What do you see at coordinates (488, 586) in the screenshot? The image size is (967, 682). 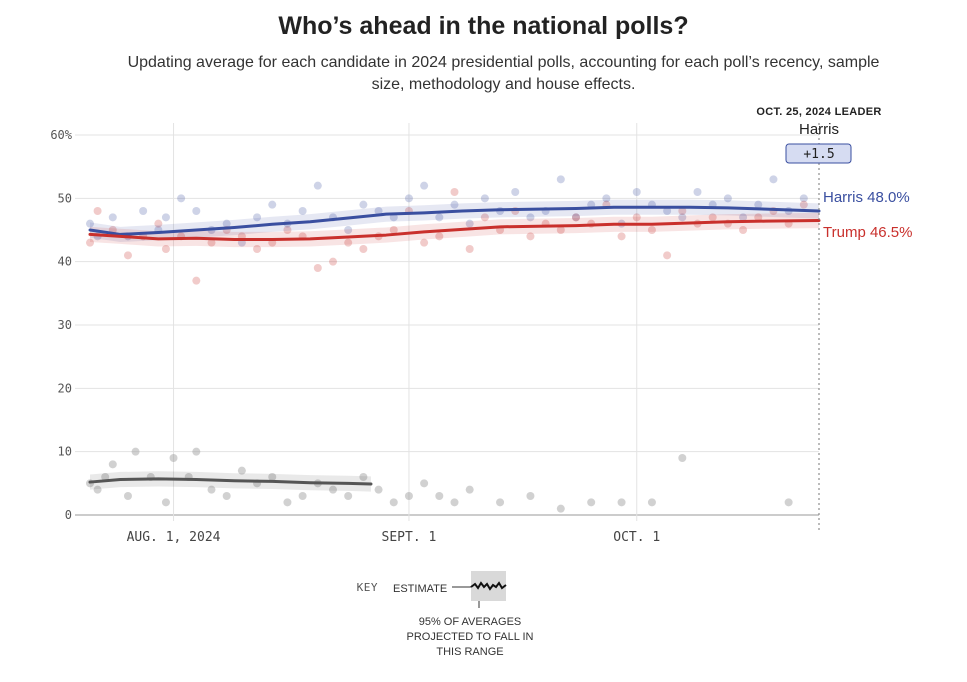 I see `key-estimate-line` at bounding box center [488, 586].